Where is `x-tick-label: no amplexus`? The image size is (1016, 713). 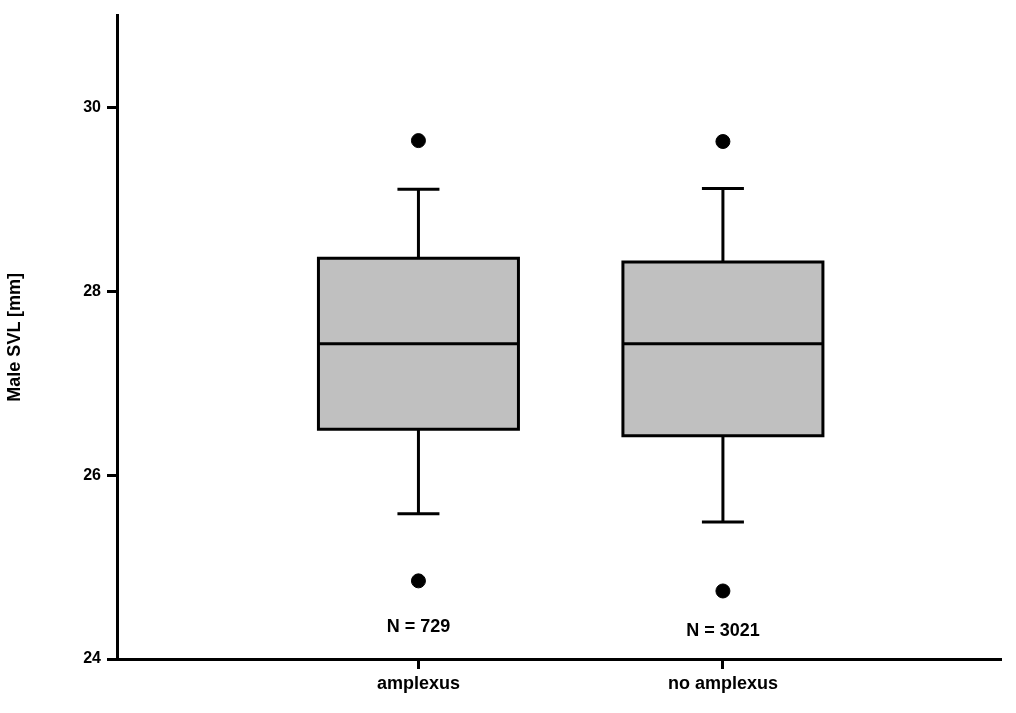
x-tick-label: no amplexus is located at coordinates (722, 682).